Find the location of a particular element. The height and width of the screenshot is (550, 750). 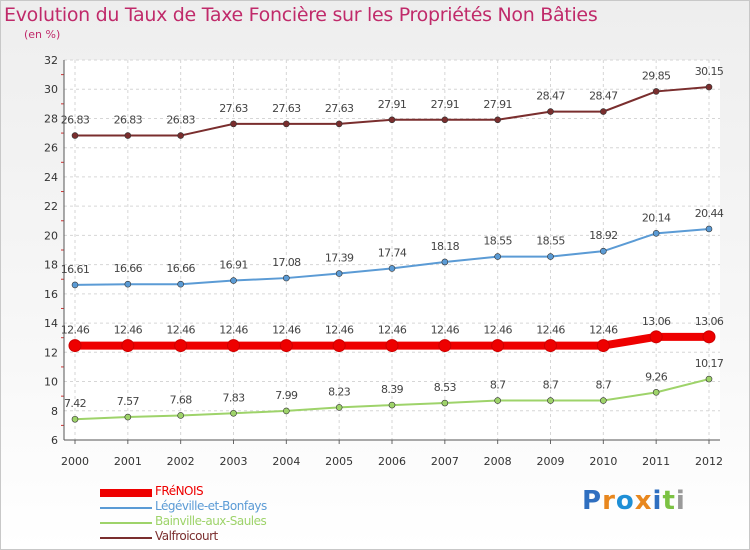

y-tick-label: 18 is located at coordinates (51, 265).